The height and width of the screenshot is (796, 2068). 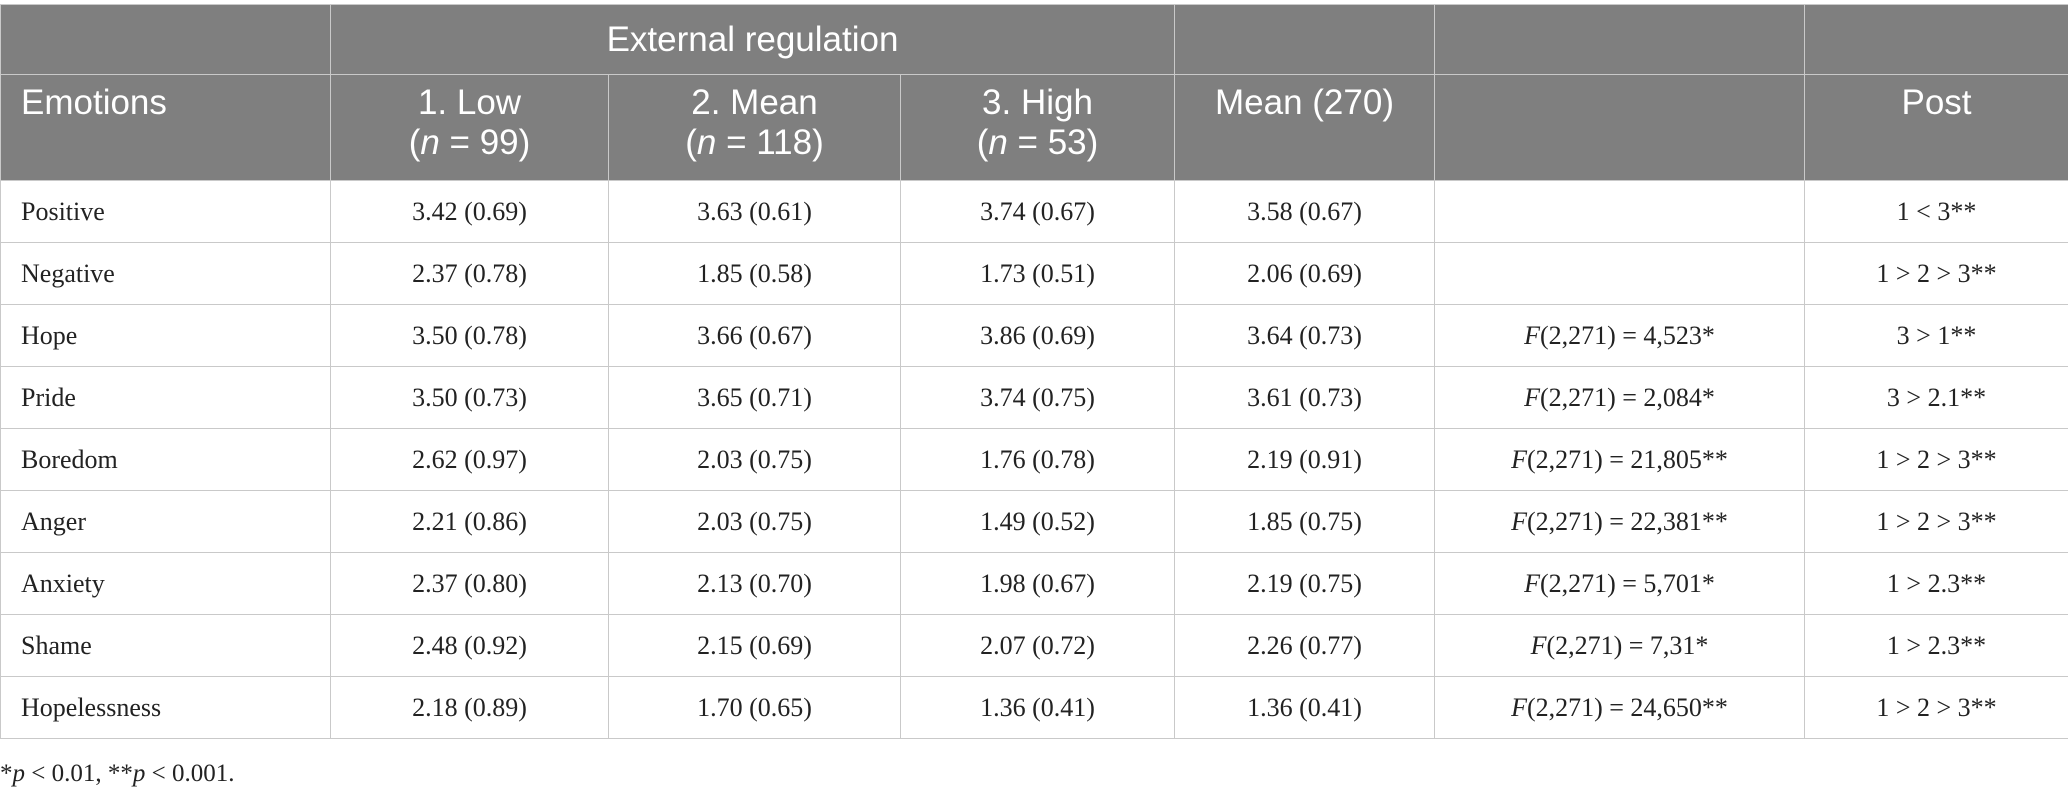 I want to click on table-cell: 2.18 (0.89), so click(x=469, y=707).